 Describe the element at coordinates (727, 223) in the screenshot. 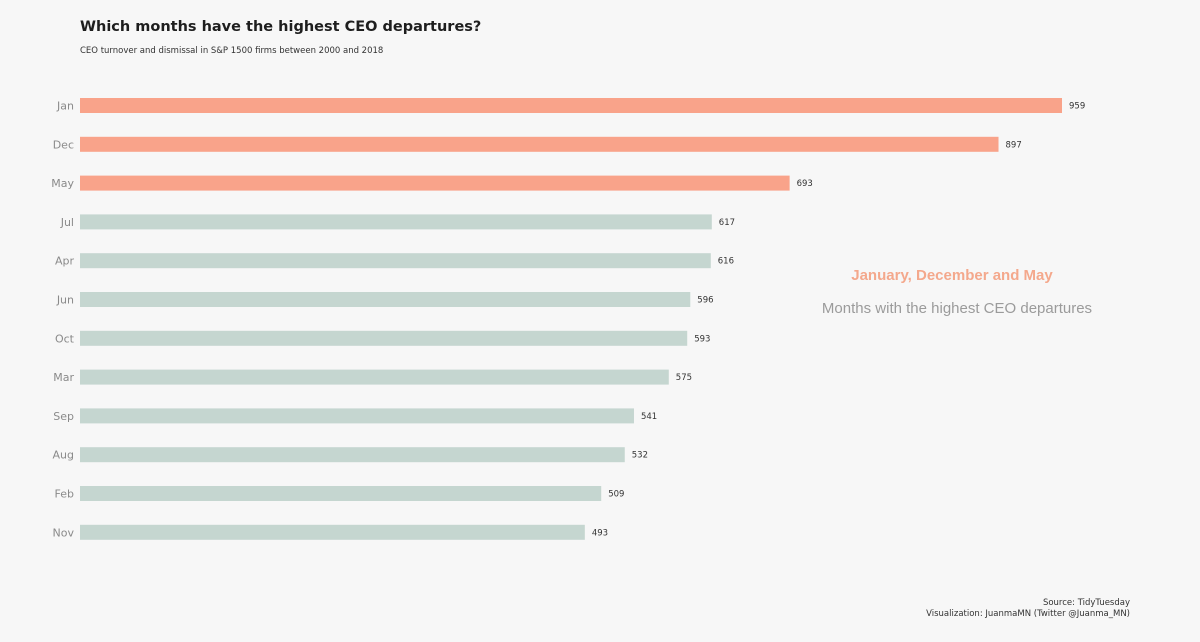

I see `value-label-jul: 617` at that location.